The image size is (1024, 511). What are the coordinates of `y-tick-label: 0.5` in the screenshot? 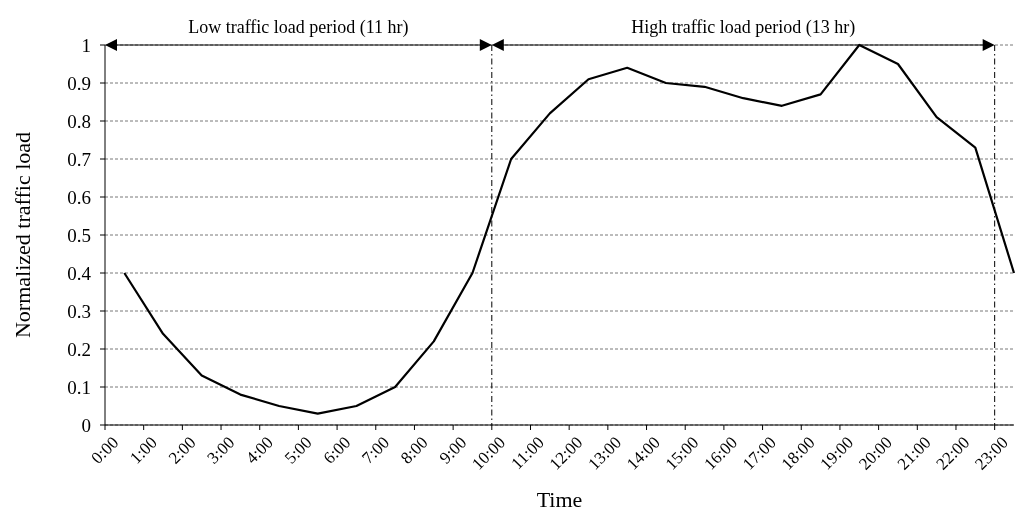 It's located at (79, 235).